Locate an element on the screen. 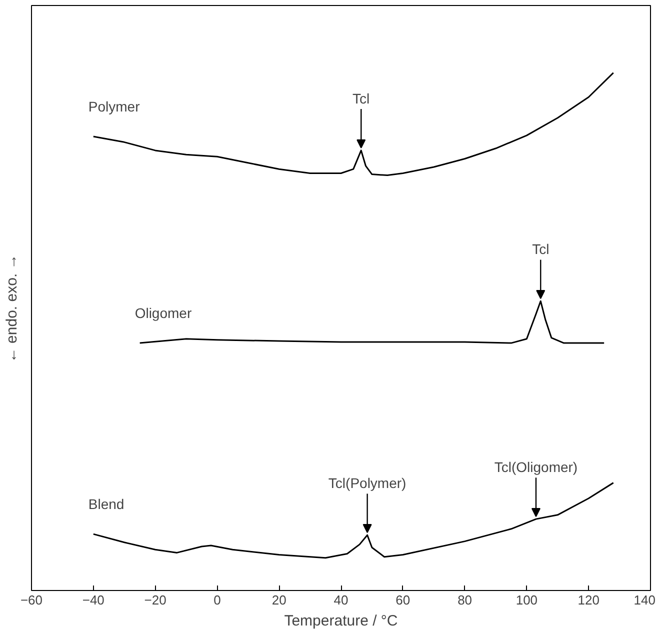 This screenshot has height=637, width=659. x-tick-label: 0 is located at coordinates (217, 600).